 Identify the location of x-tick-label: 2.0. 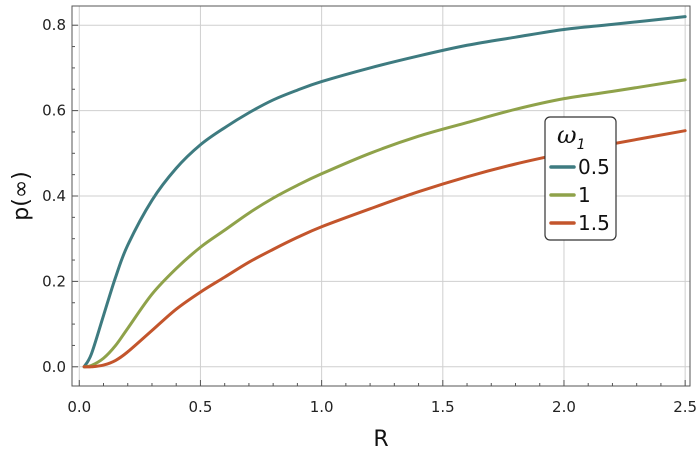
(564, 407).